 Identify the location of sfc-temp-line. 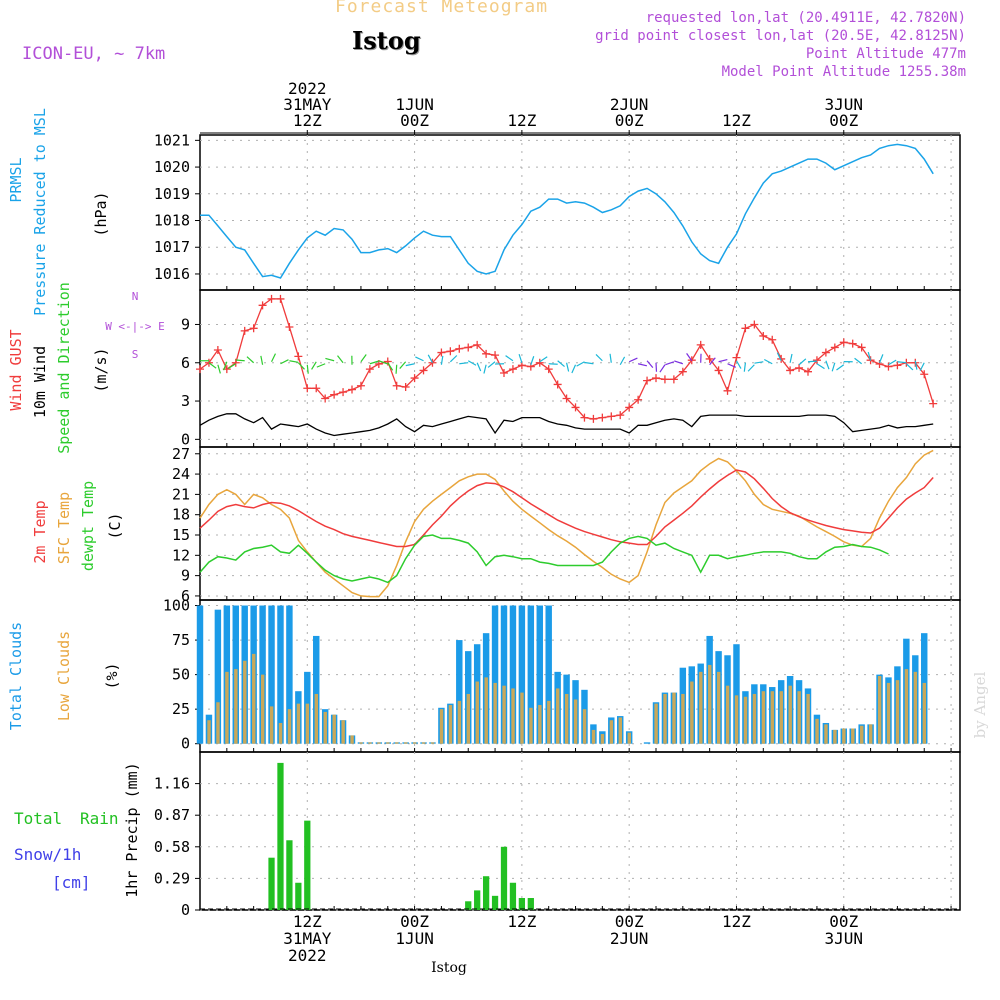
(566, 523).